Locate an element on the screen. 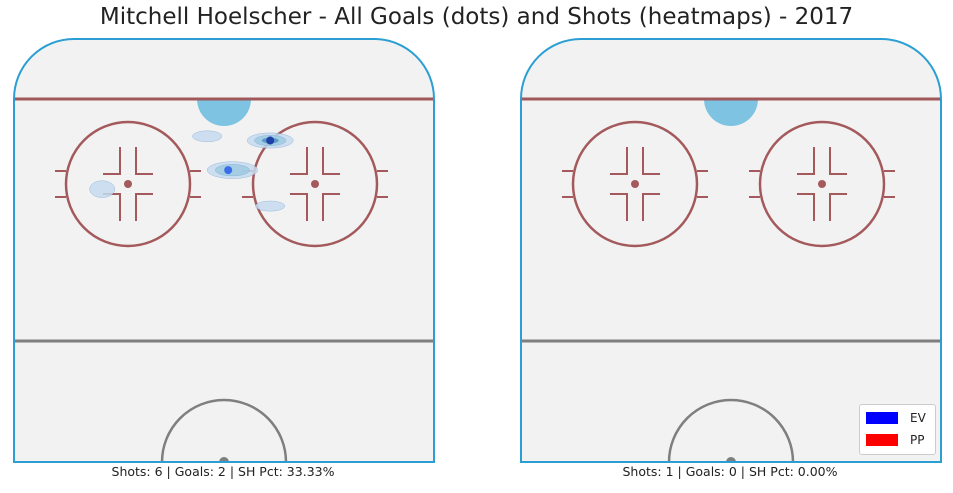  right-panel-caption: Shots: 1 | Goals: 0 | SH Pct: 0.00% is located at coordinates (730, 471).